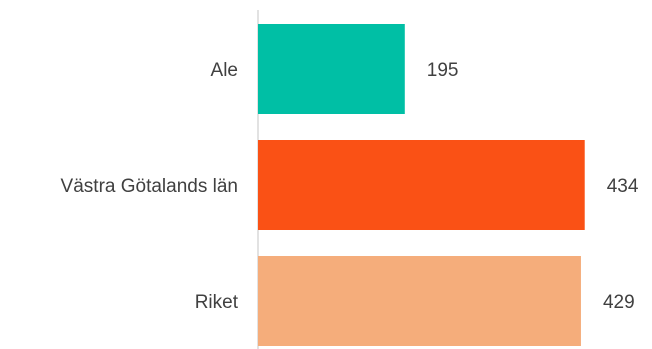 This screenshot has width=652, height=349. Describe the element at coordinates (443, 70) in the screenshot. I see `value-label-0: 195` at that location.